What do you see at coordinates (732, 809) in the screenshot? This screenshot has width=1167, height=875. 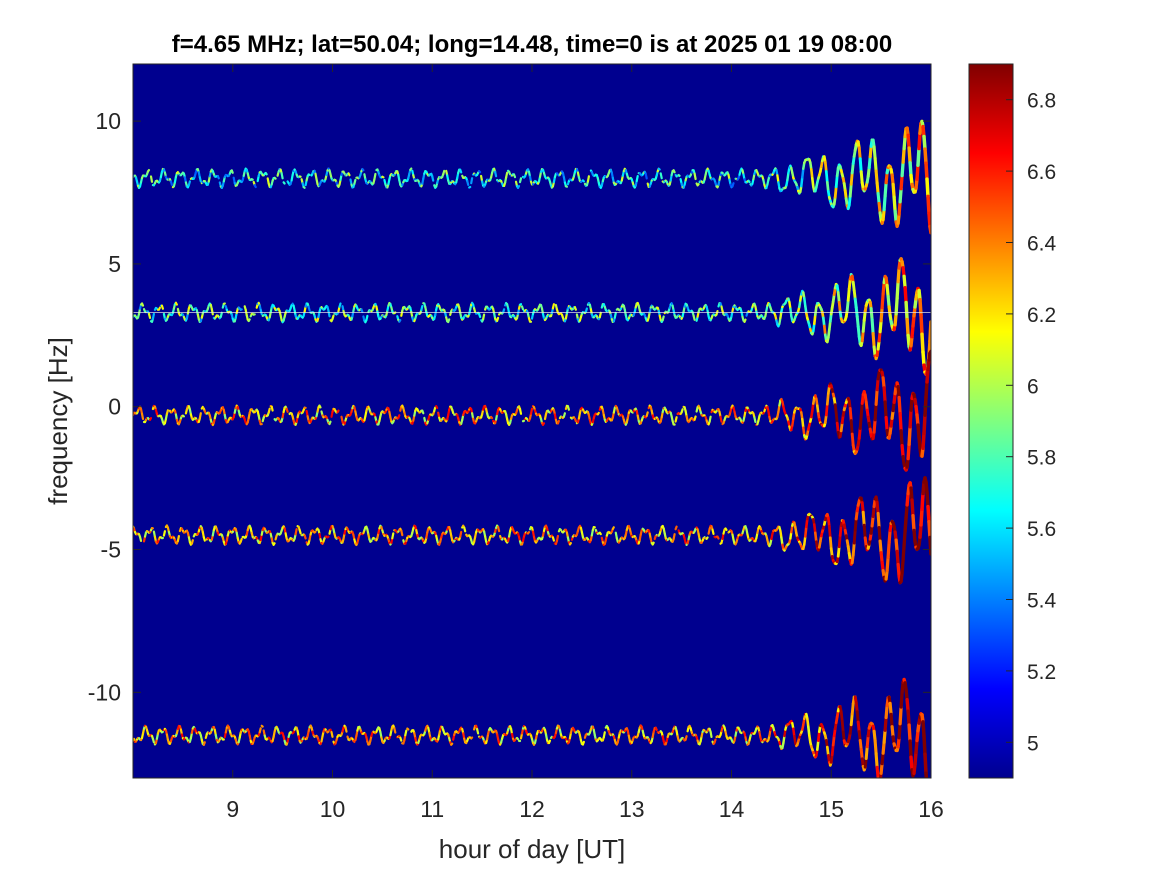 I see `x-tick-label: 14` at bounding box center [732, 809].